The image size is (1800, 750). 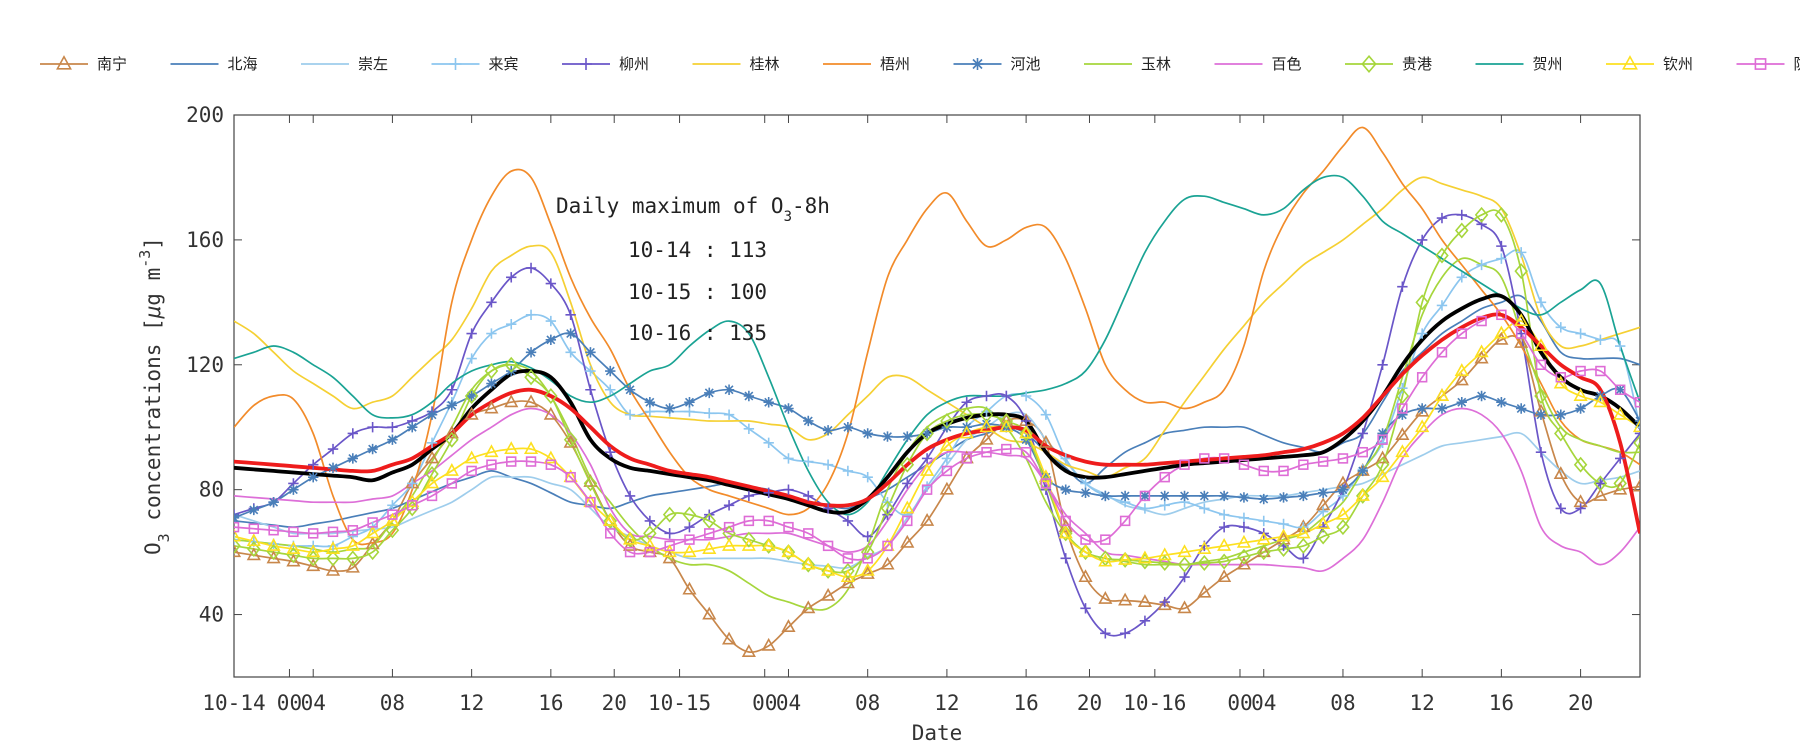 What do you see at coordinates (211, 490) in the screenshot?
I see `y-tick-label: 80` at bounding box center [211, 490].